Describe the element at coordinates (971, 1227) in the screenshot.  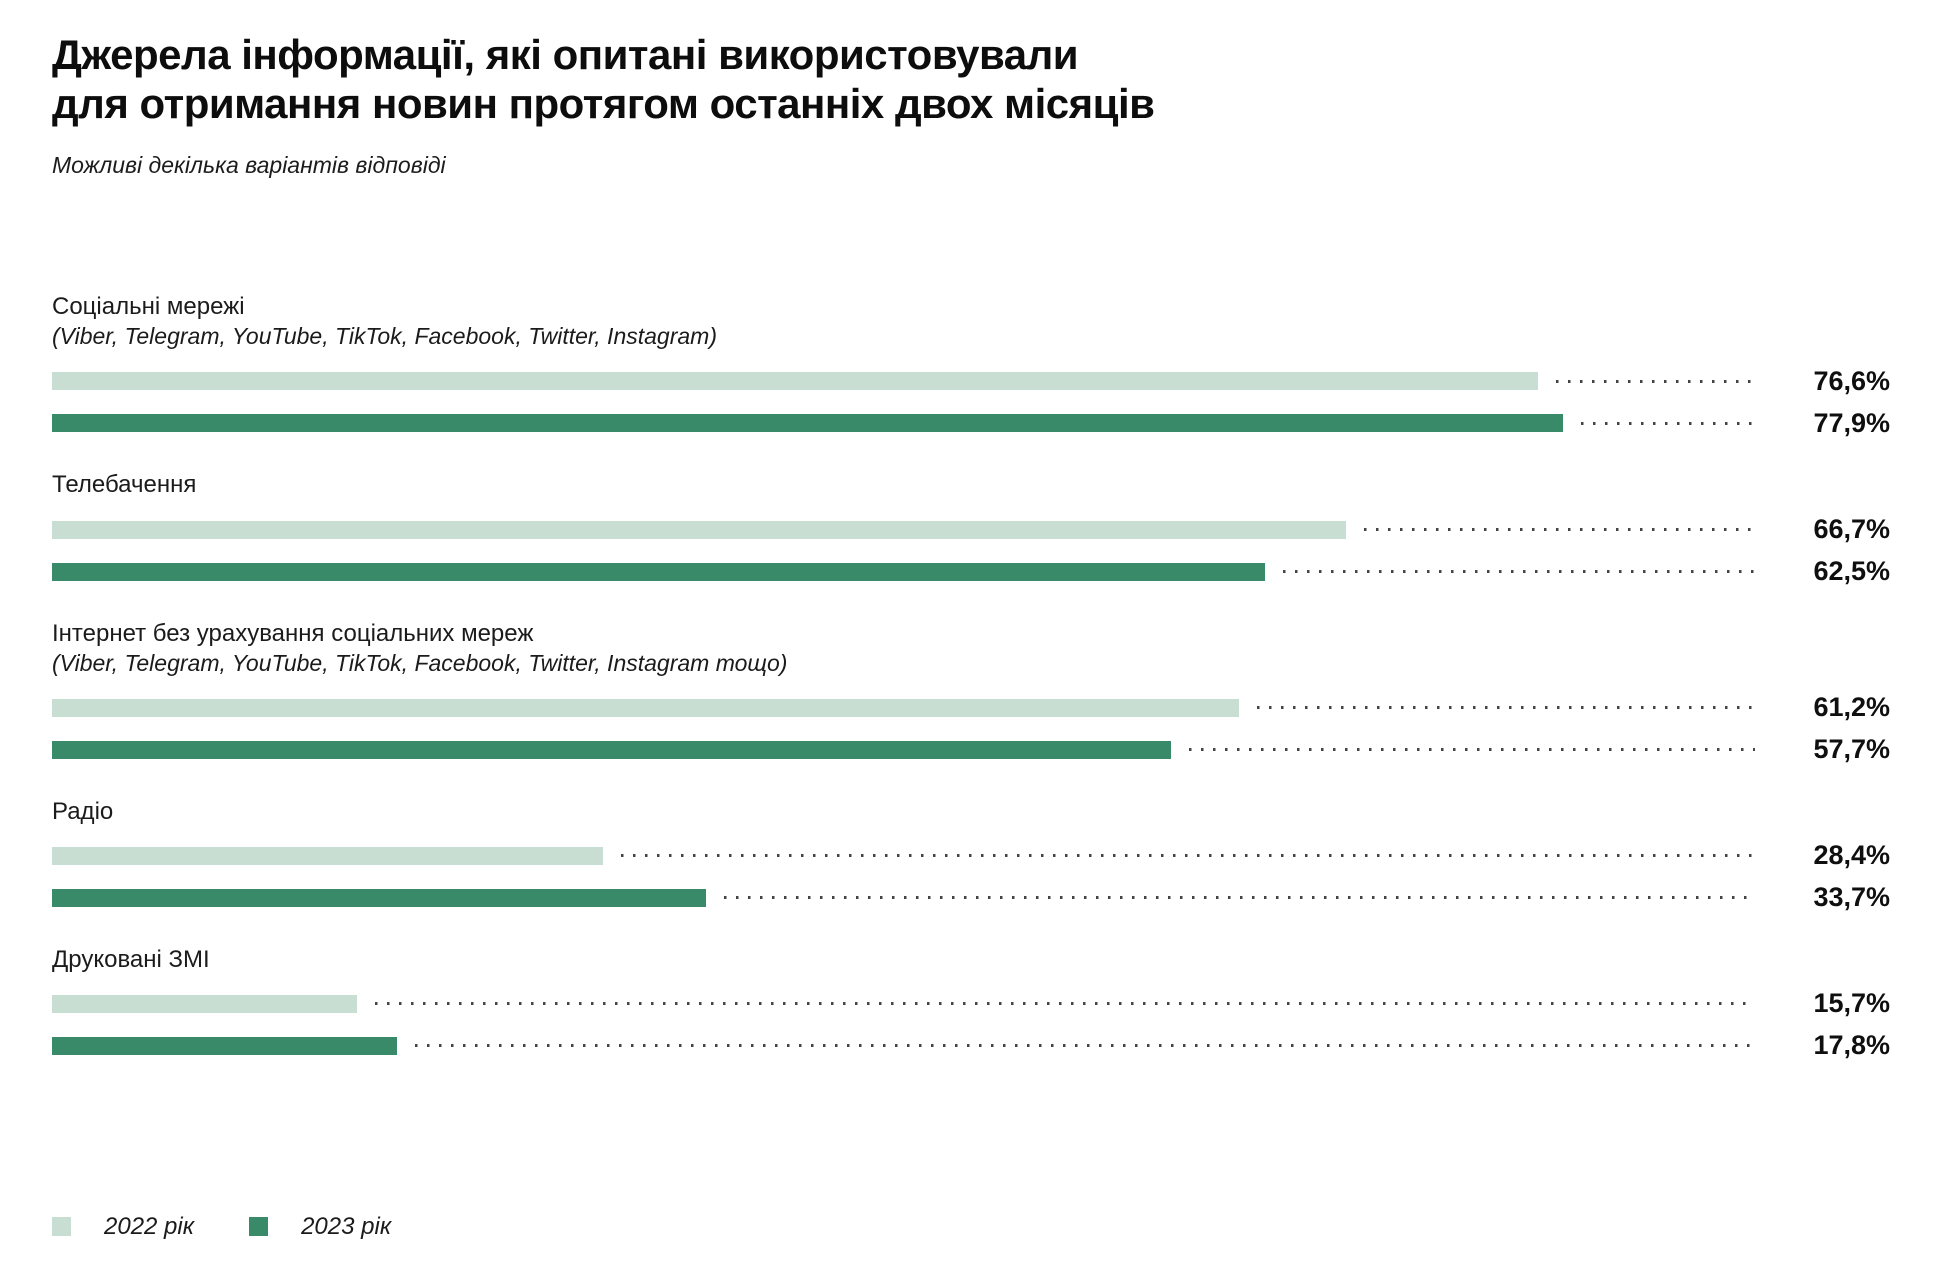
I see `chart-legend: 2022 рік 2023 рік` at that location.